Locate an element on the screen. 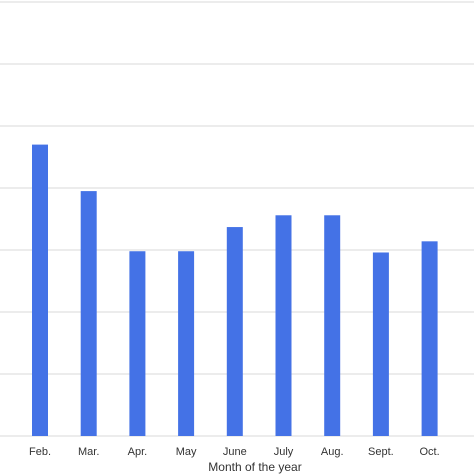  x-tick-label: May is located at coordinates (186, 452).